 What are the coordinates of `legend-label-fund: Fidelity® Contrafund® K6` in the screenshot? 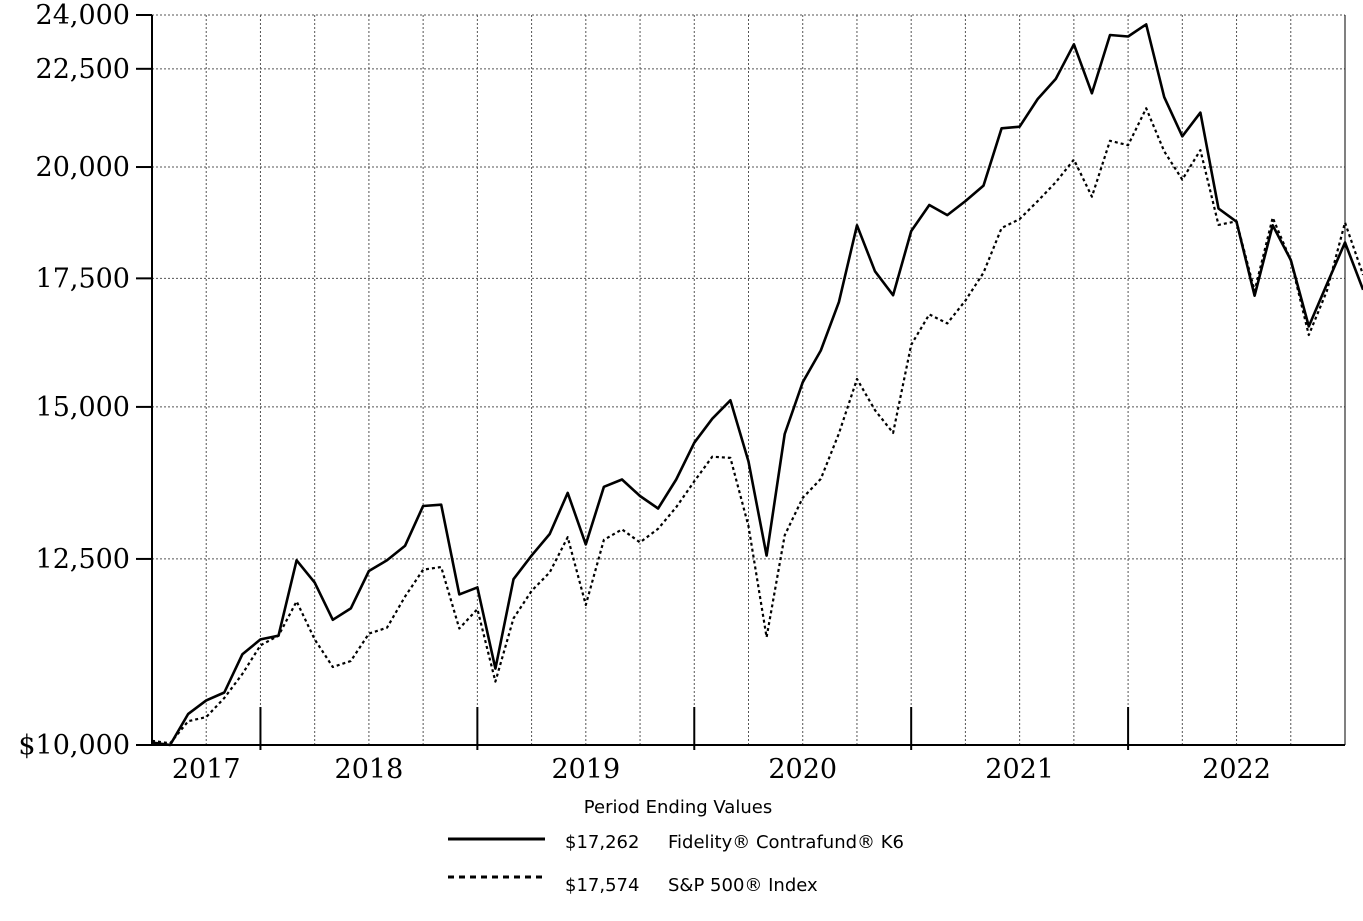 It's located at (786, 842).